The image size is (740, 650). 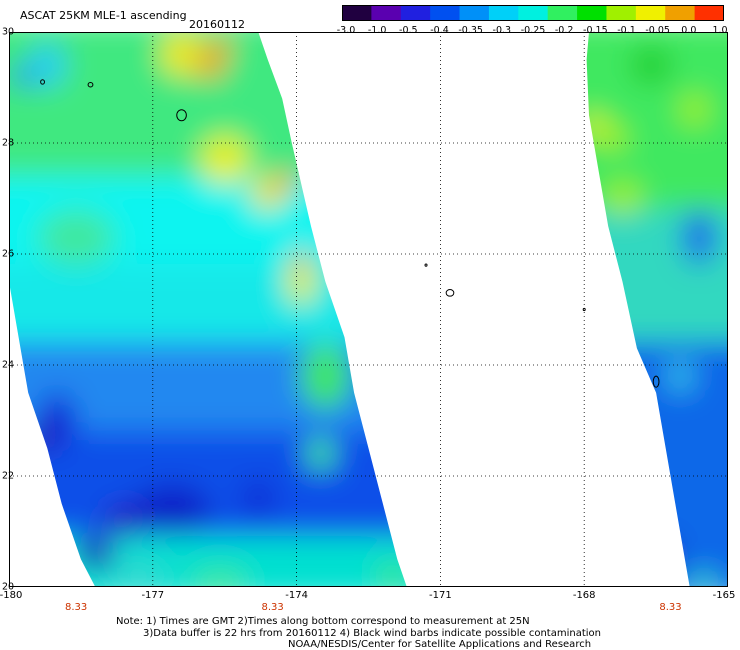 I want to click on latitude-label: 20, so click(x=8, y=587).